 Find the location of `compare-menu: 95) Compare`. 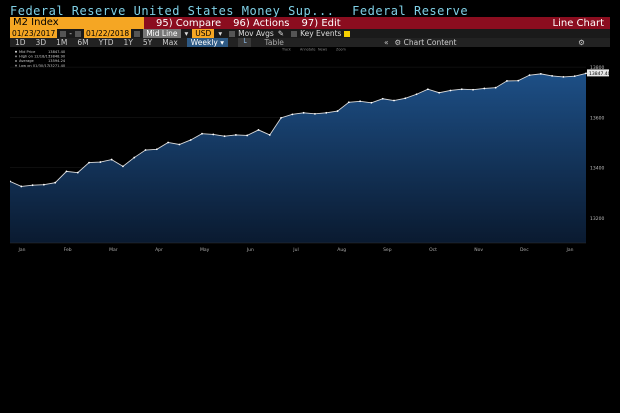

compare-menu: 95) Compare is located at coordinates (189, 23).